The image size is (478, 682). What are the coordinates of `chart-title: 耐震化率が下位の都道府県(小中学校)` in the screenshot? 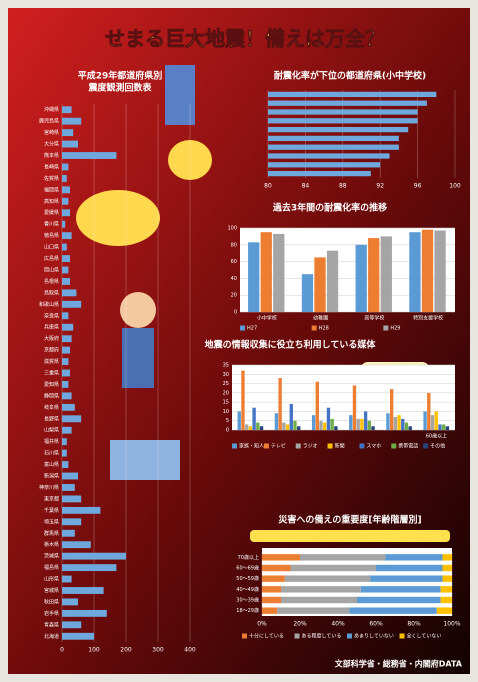 It's located at (350, 76).